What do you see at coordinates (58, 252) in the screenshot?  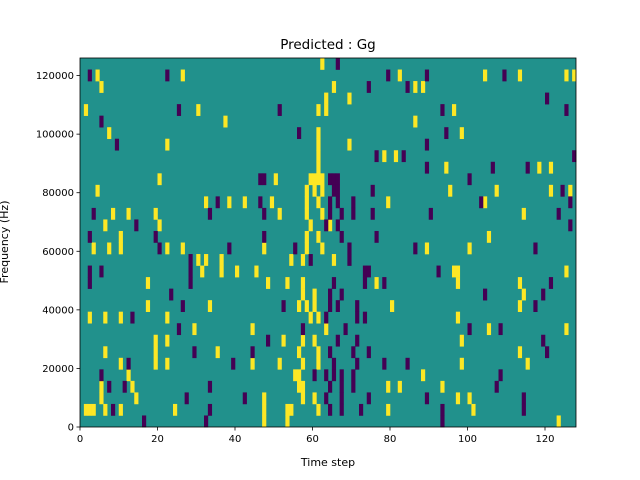 I see `y-axis: 0 20000 40000 60000 80000 100000 120000` at bounding box center [58, 252].